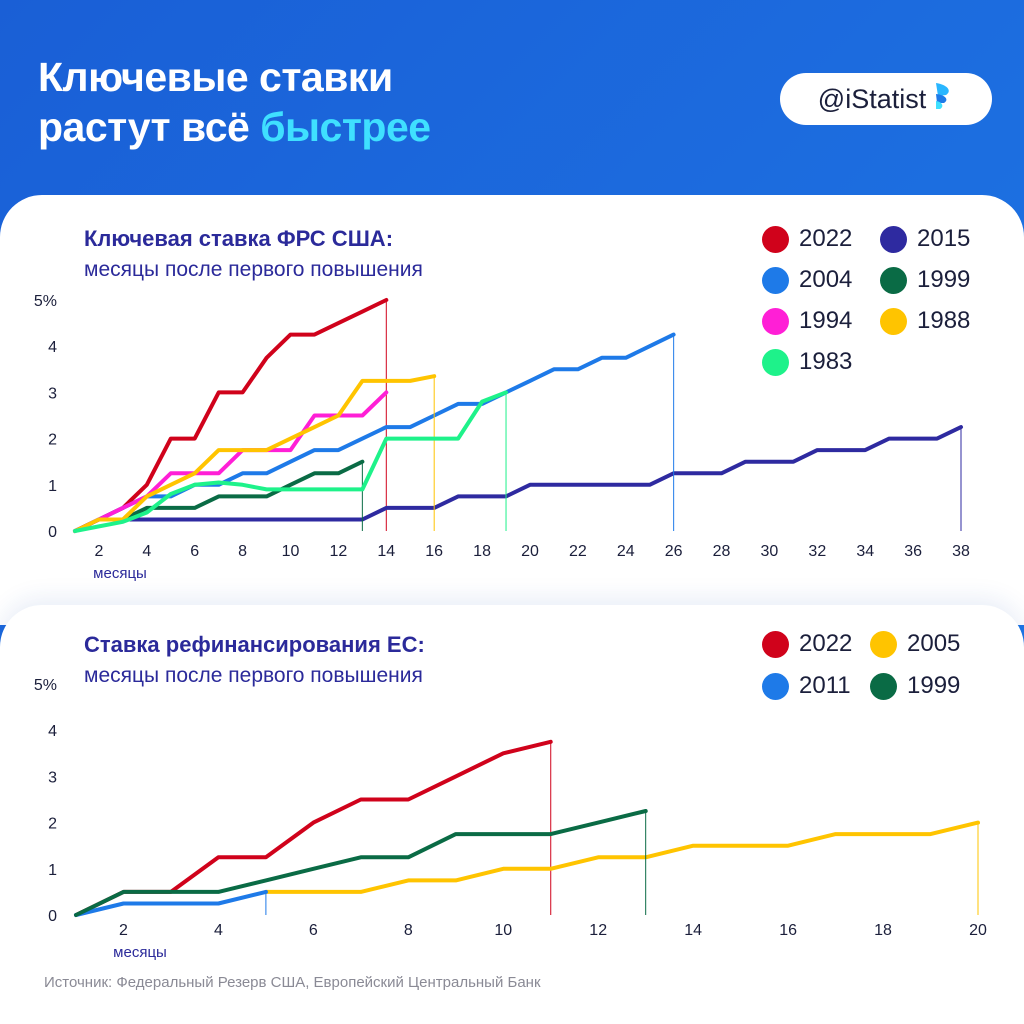  I want to click on ecb-series-2005-line, so click(621, 857).